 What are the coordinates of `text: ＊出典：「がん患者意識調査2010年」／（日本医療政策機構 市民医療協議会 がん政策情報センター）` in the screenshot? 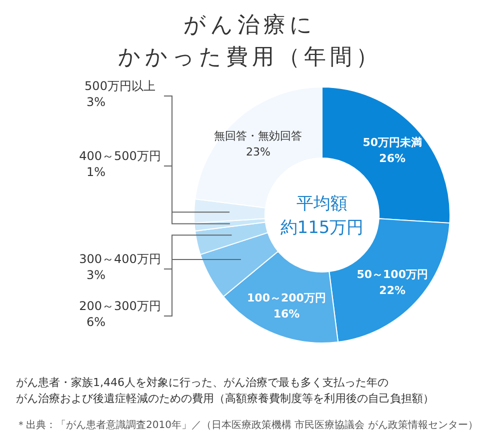 It's located at (247, 425).